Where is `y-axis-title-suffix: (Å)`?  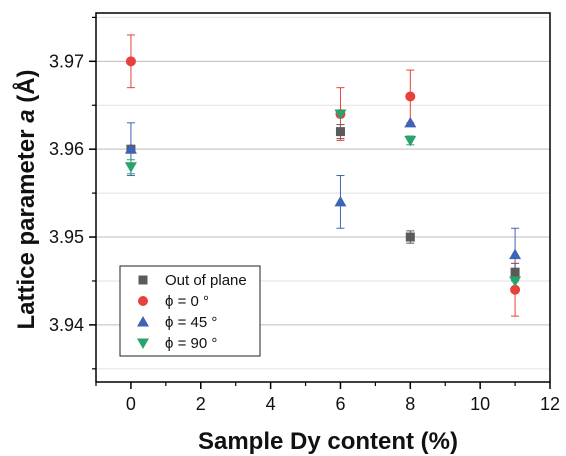 y-axis-title-suffix: (Å) is located at coordinates (26, 89).